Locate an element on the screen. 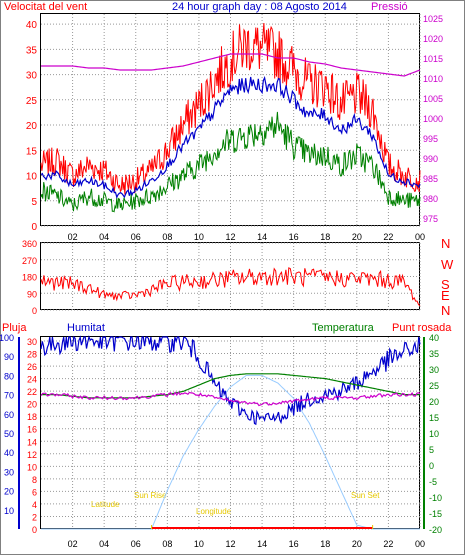 The width and height of the screenshot is (465, 560). wind-speed-tick-label: 25 is located at coordinates (32, 101).